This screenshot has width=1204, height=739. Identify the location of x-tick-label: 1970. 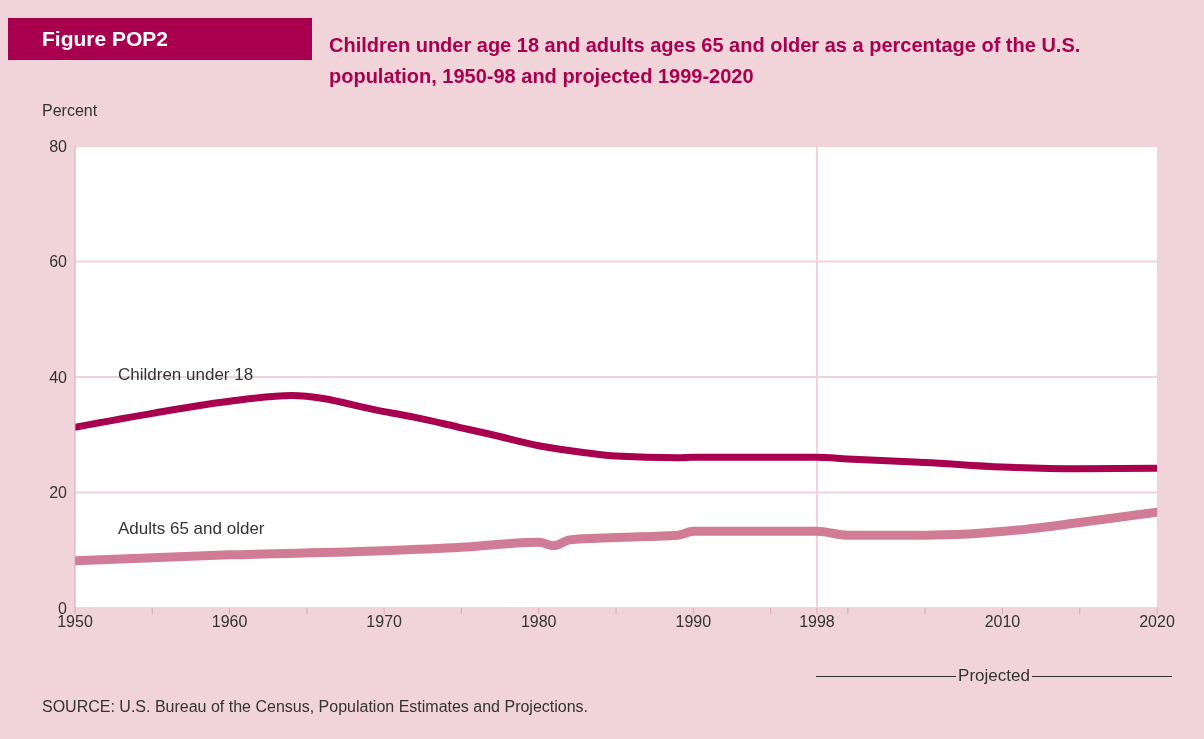
(384, 622).